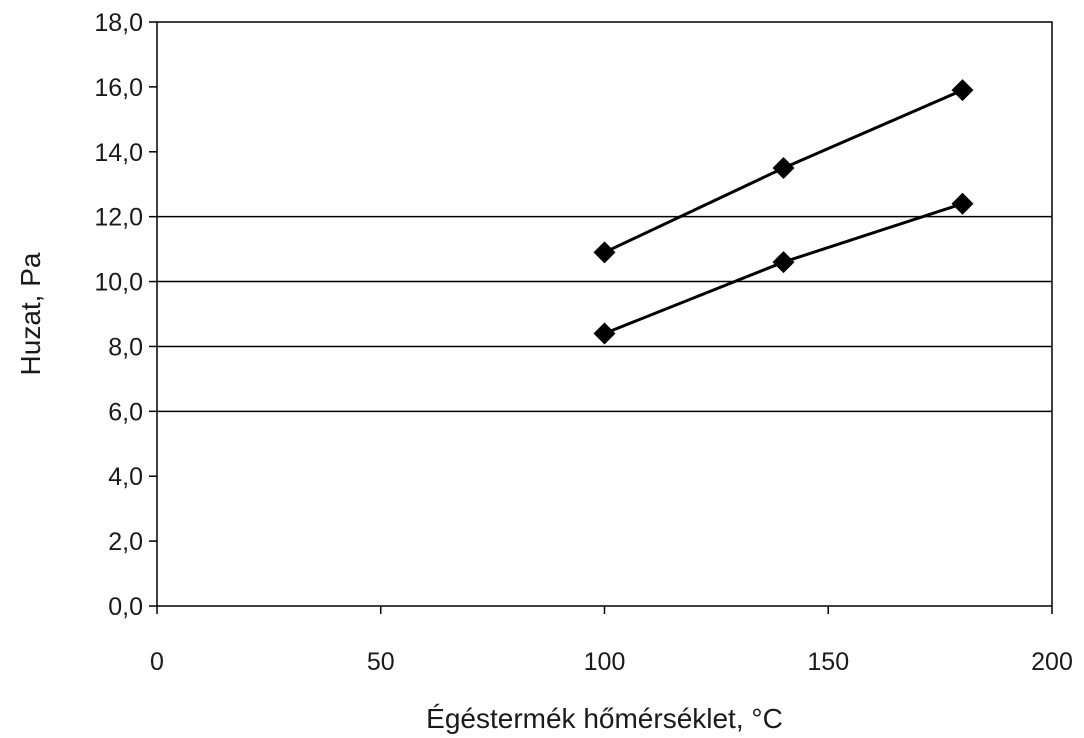 The width and height of the screenshot is (1084, 738). What do you see at coordinates (118, 218) in the screenshot?
I see `y-tick-label: 12,0` at bounding box center [118, 218].